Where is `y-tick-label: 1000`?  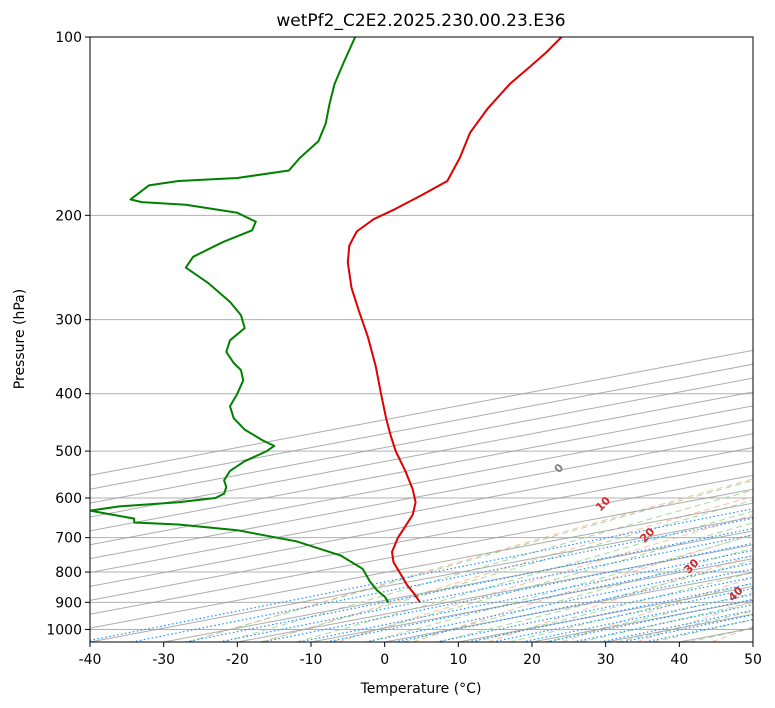
y-tick-label: 1000 is located at coordinates (64, 630).